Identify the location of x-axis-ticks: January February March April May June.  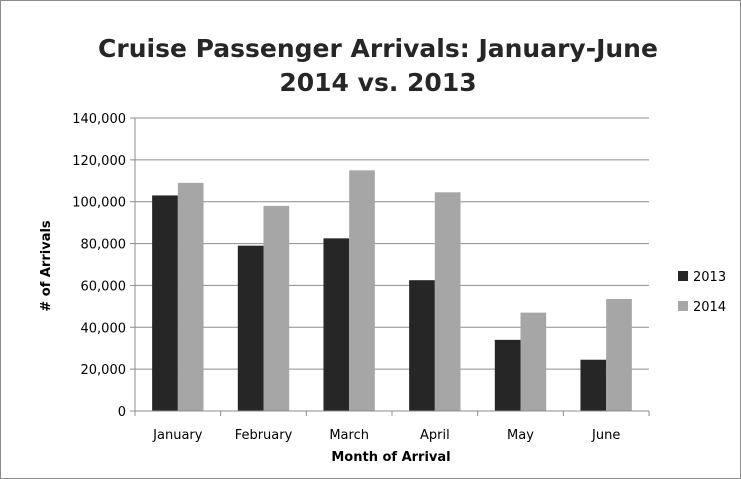
(392, 427).